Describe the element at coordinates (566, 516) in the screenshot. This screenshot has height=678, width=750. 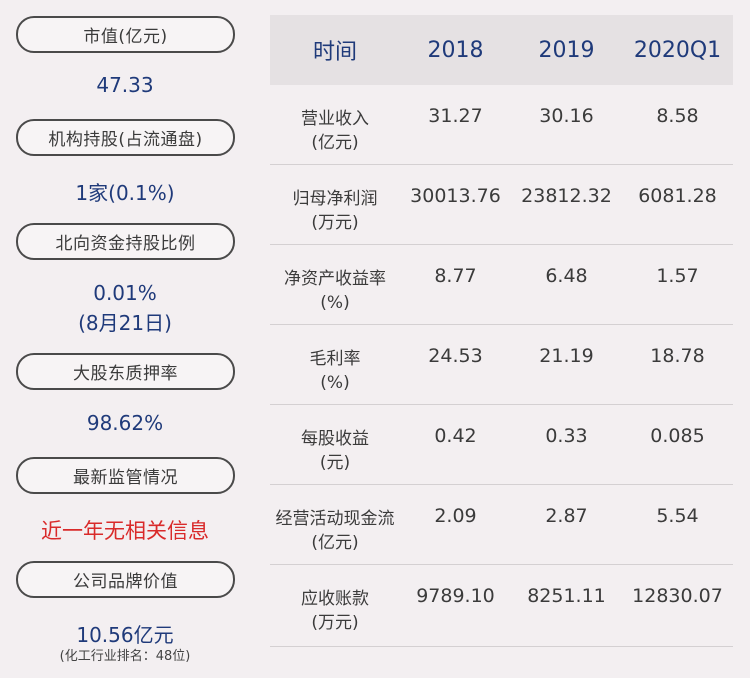
I see `cell-2019: 2.87` at that location.